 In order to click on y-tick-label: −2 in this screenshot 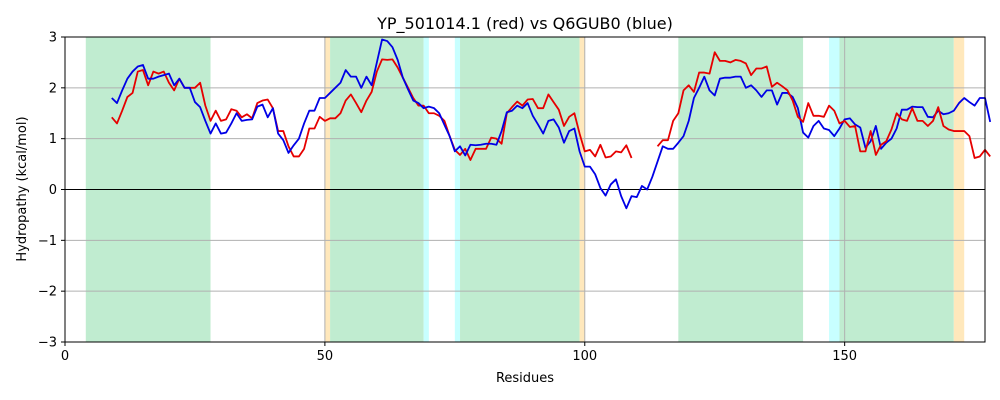, I will do `click(47, 292)`.